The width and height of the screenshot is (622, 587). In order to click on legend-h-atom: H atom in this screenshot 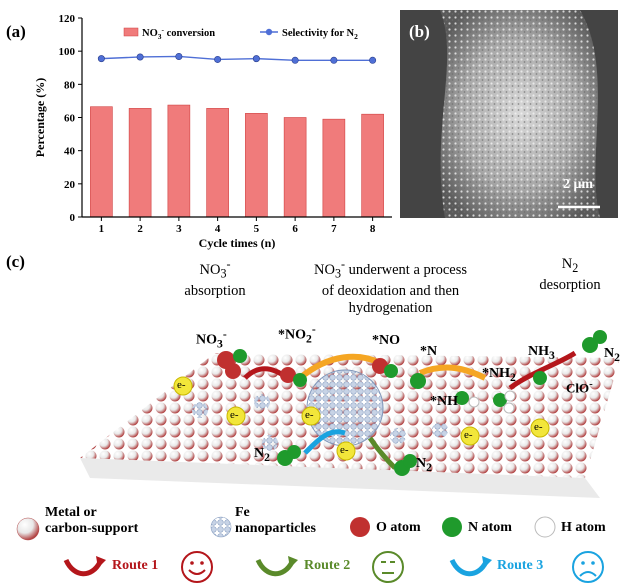, I will do `click(583, 527)`.